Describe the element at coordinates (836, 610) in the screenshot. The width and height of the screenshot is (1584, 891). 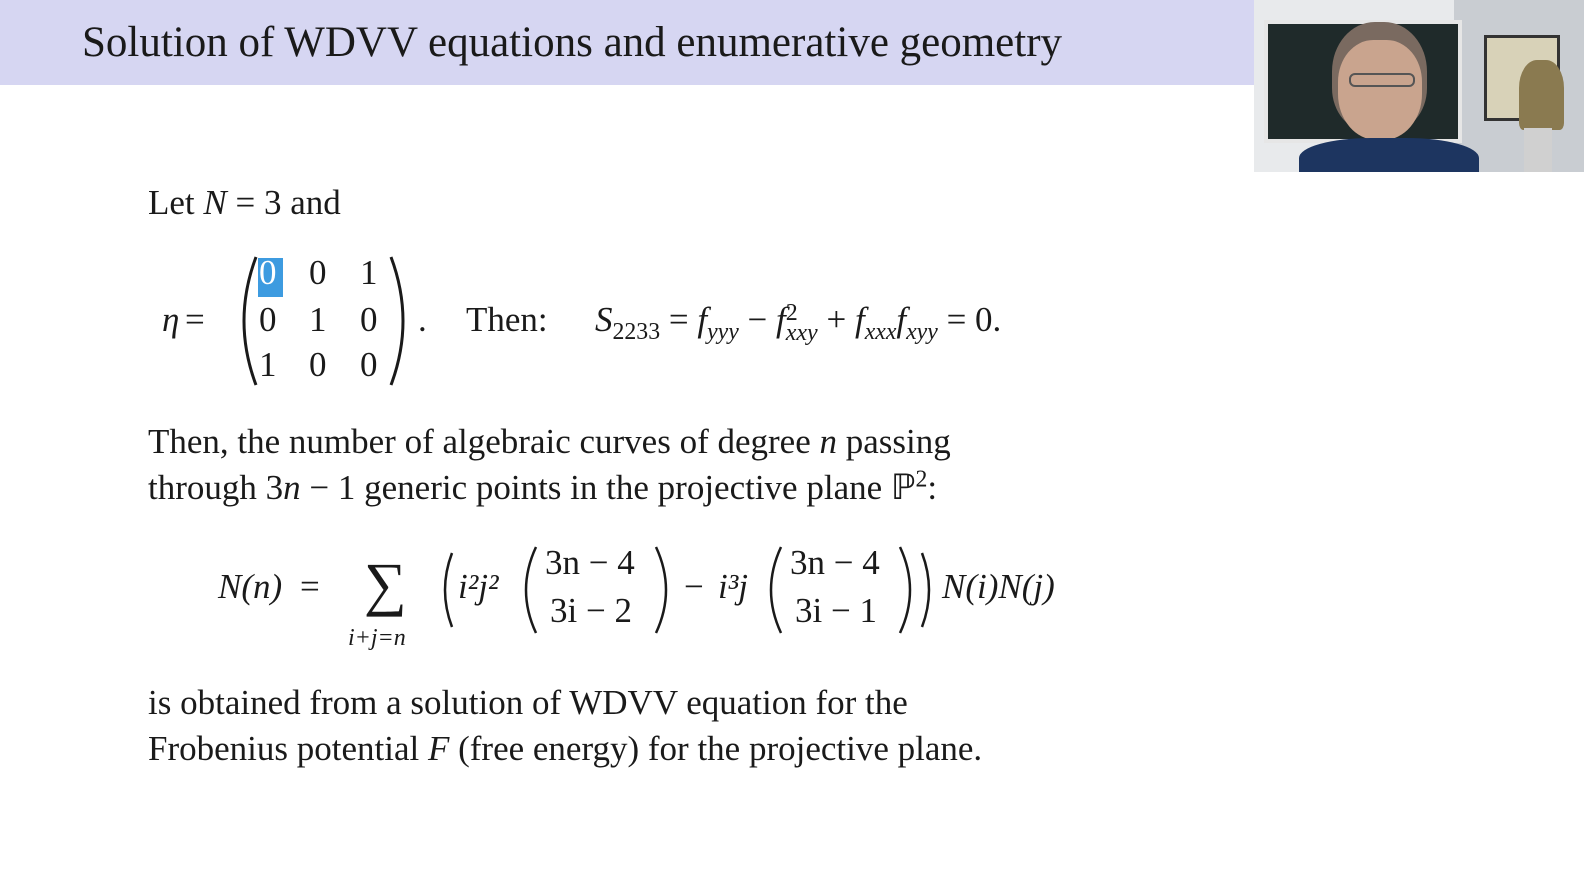
I see `binom2-bottom: 3i − 1` at that location.